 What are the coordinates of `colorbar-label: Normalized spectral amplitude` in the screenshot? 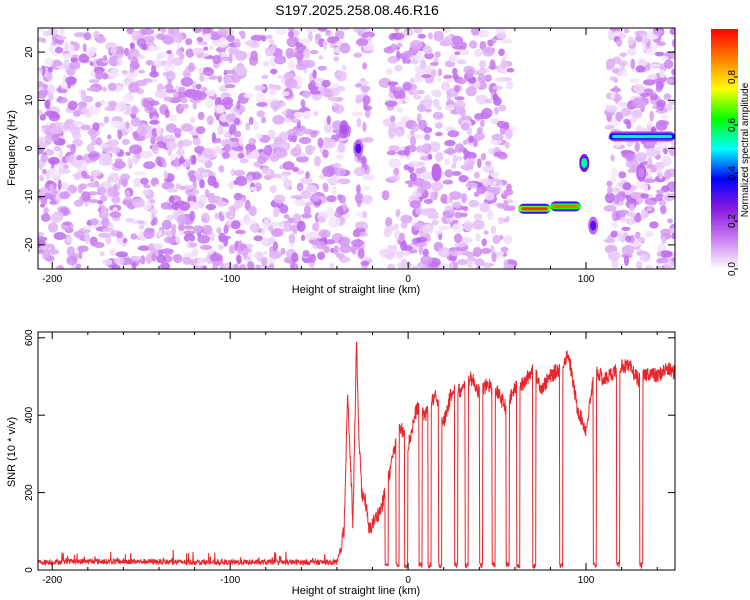 It's located at (745, 149).